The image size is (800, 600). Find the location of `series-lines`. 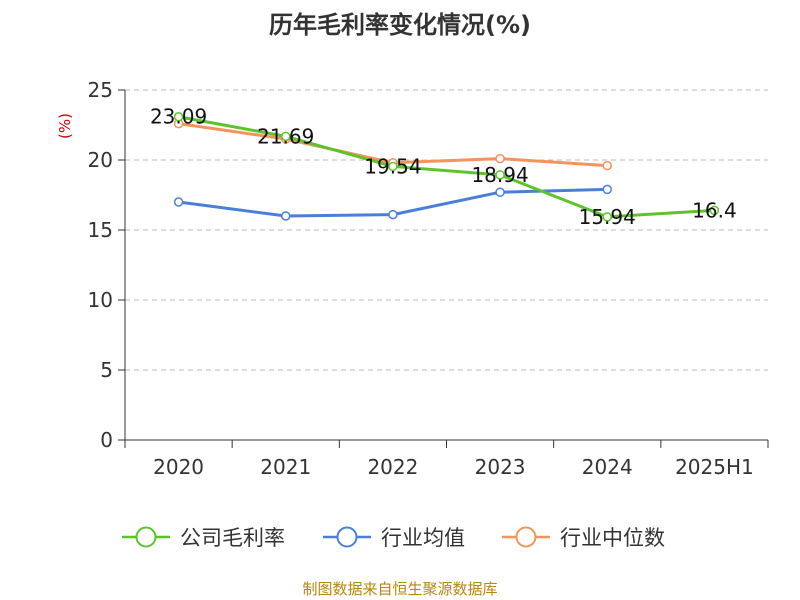

series-lines is located at coordinates (446, 166).